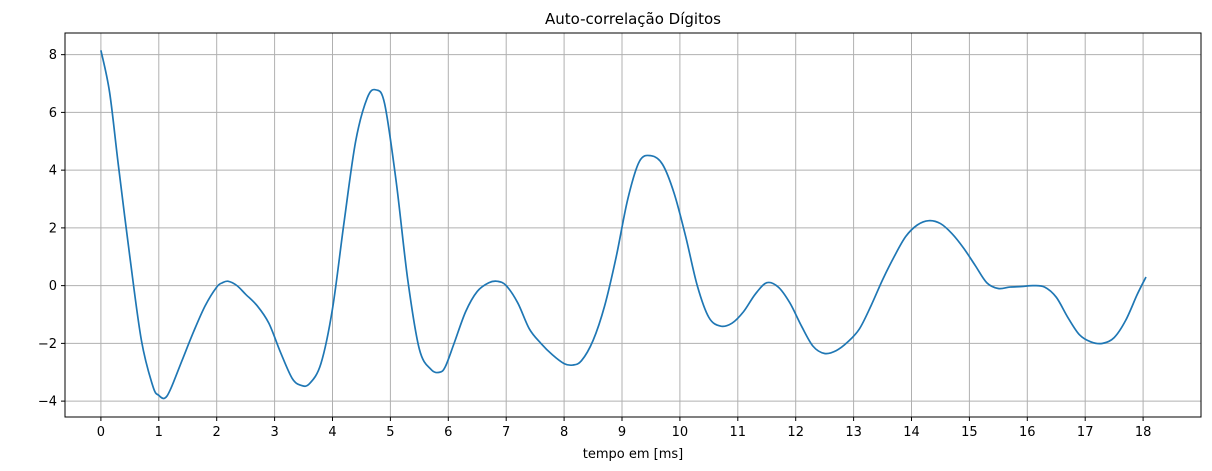 This screenshot has height=471, width=1212. I want to click on y-tick-label: 6, so click(53, 113).